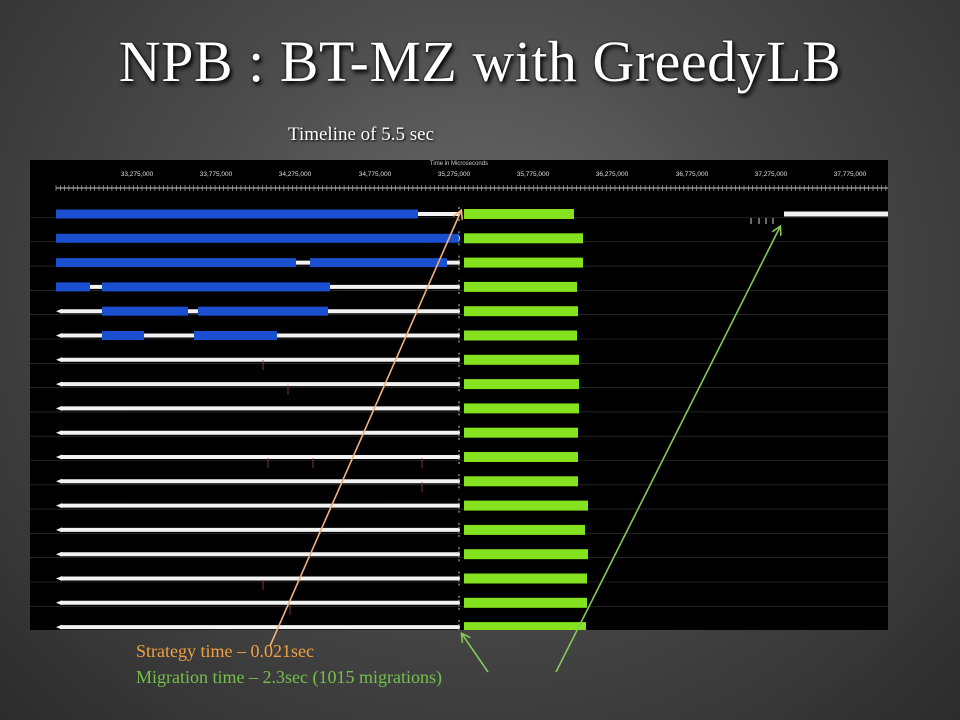 This screenshot has height=720, width=960. I want to click on tick-label: 33,275,000, so click(137, 174).